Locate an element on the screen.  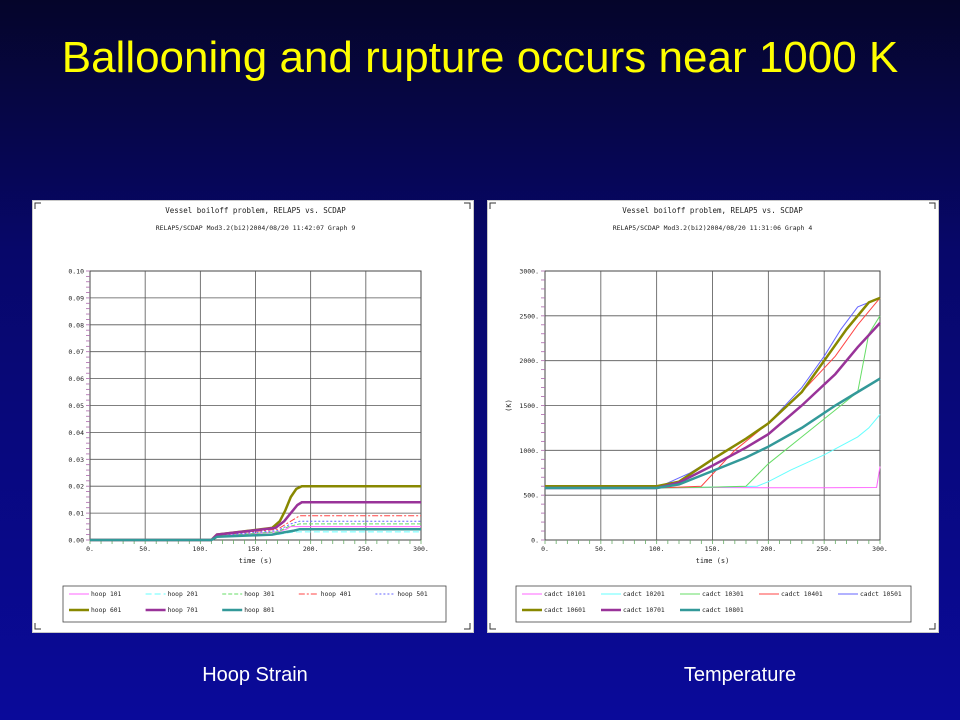
y-tick-label: 0.10 is located at coordinates (76, 272).